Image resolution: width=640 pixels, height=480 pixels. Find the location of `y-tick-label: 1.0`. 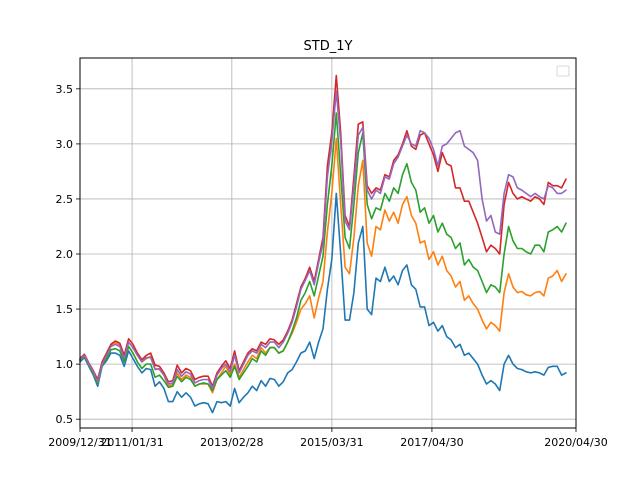

y-tick-label: 1.0 is located at coordinates (65, 364).